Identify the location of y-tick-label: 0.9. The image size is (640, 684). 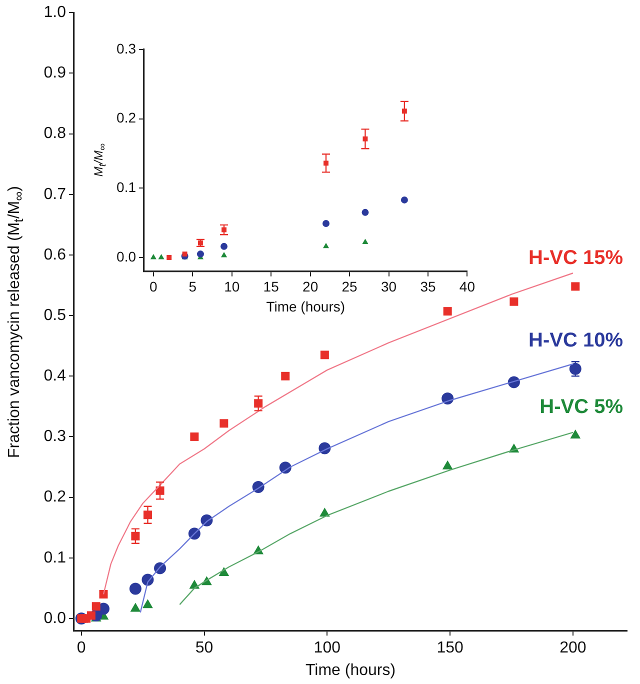
(55, 73).